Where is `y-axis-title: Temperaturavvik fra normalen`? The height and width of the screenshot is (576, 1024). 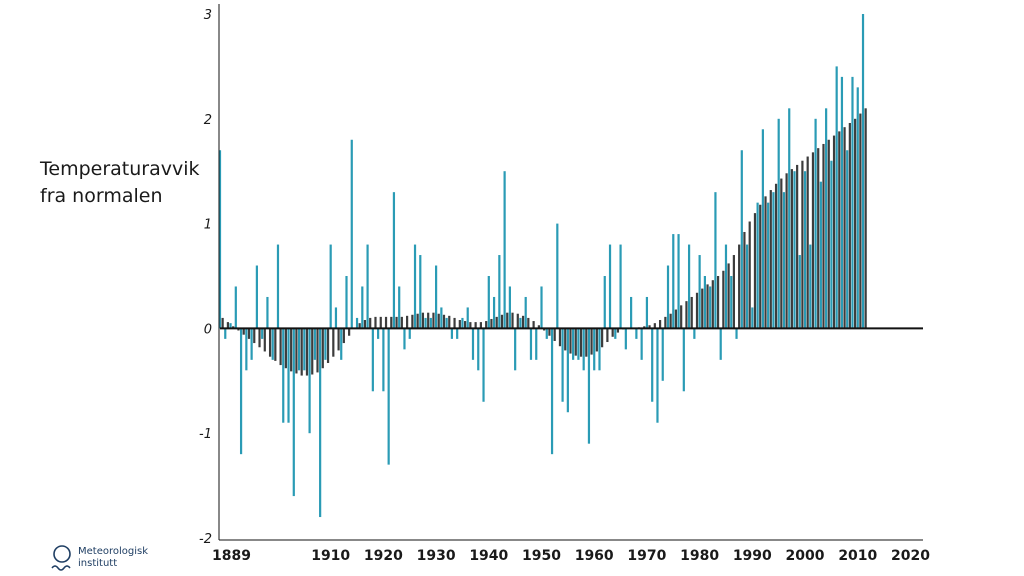
y-axis-title: Temperaturavvik fra normalen is located at coordinates (120, 183).